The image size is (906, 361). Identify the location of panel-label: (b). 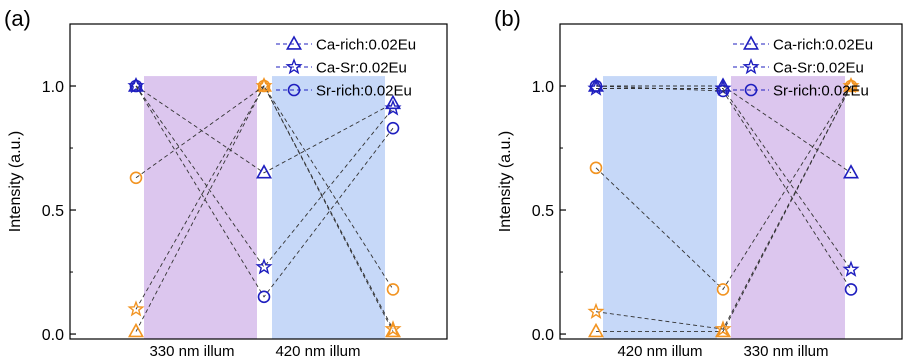
(507, 18).